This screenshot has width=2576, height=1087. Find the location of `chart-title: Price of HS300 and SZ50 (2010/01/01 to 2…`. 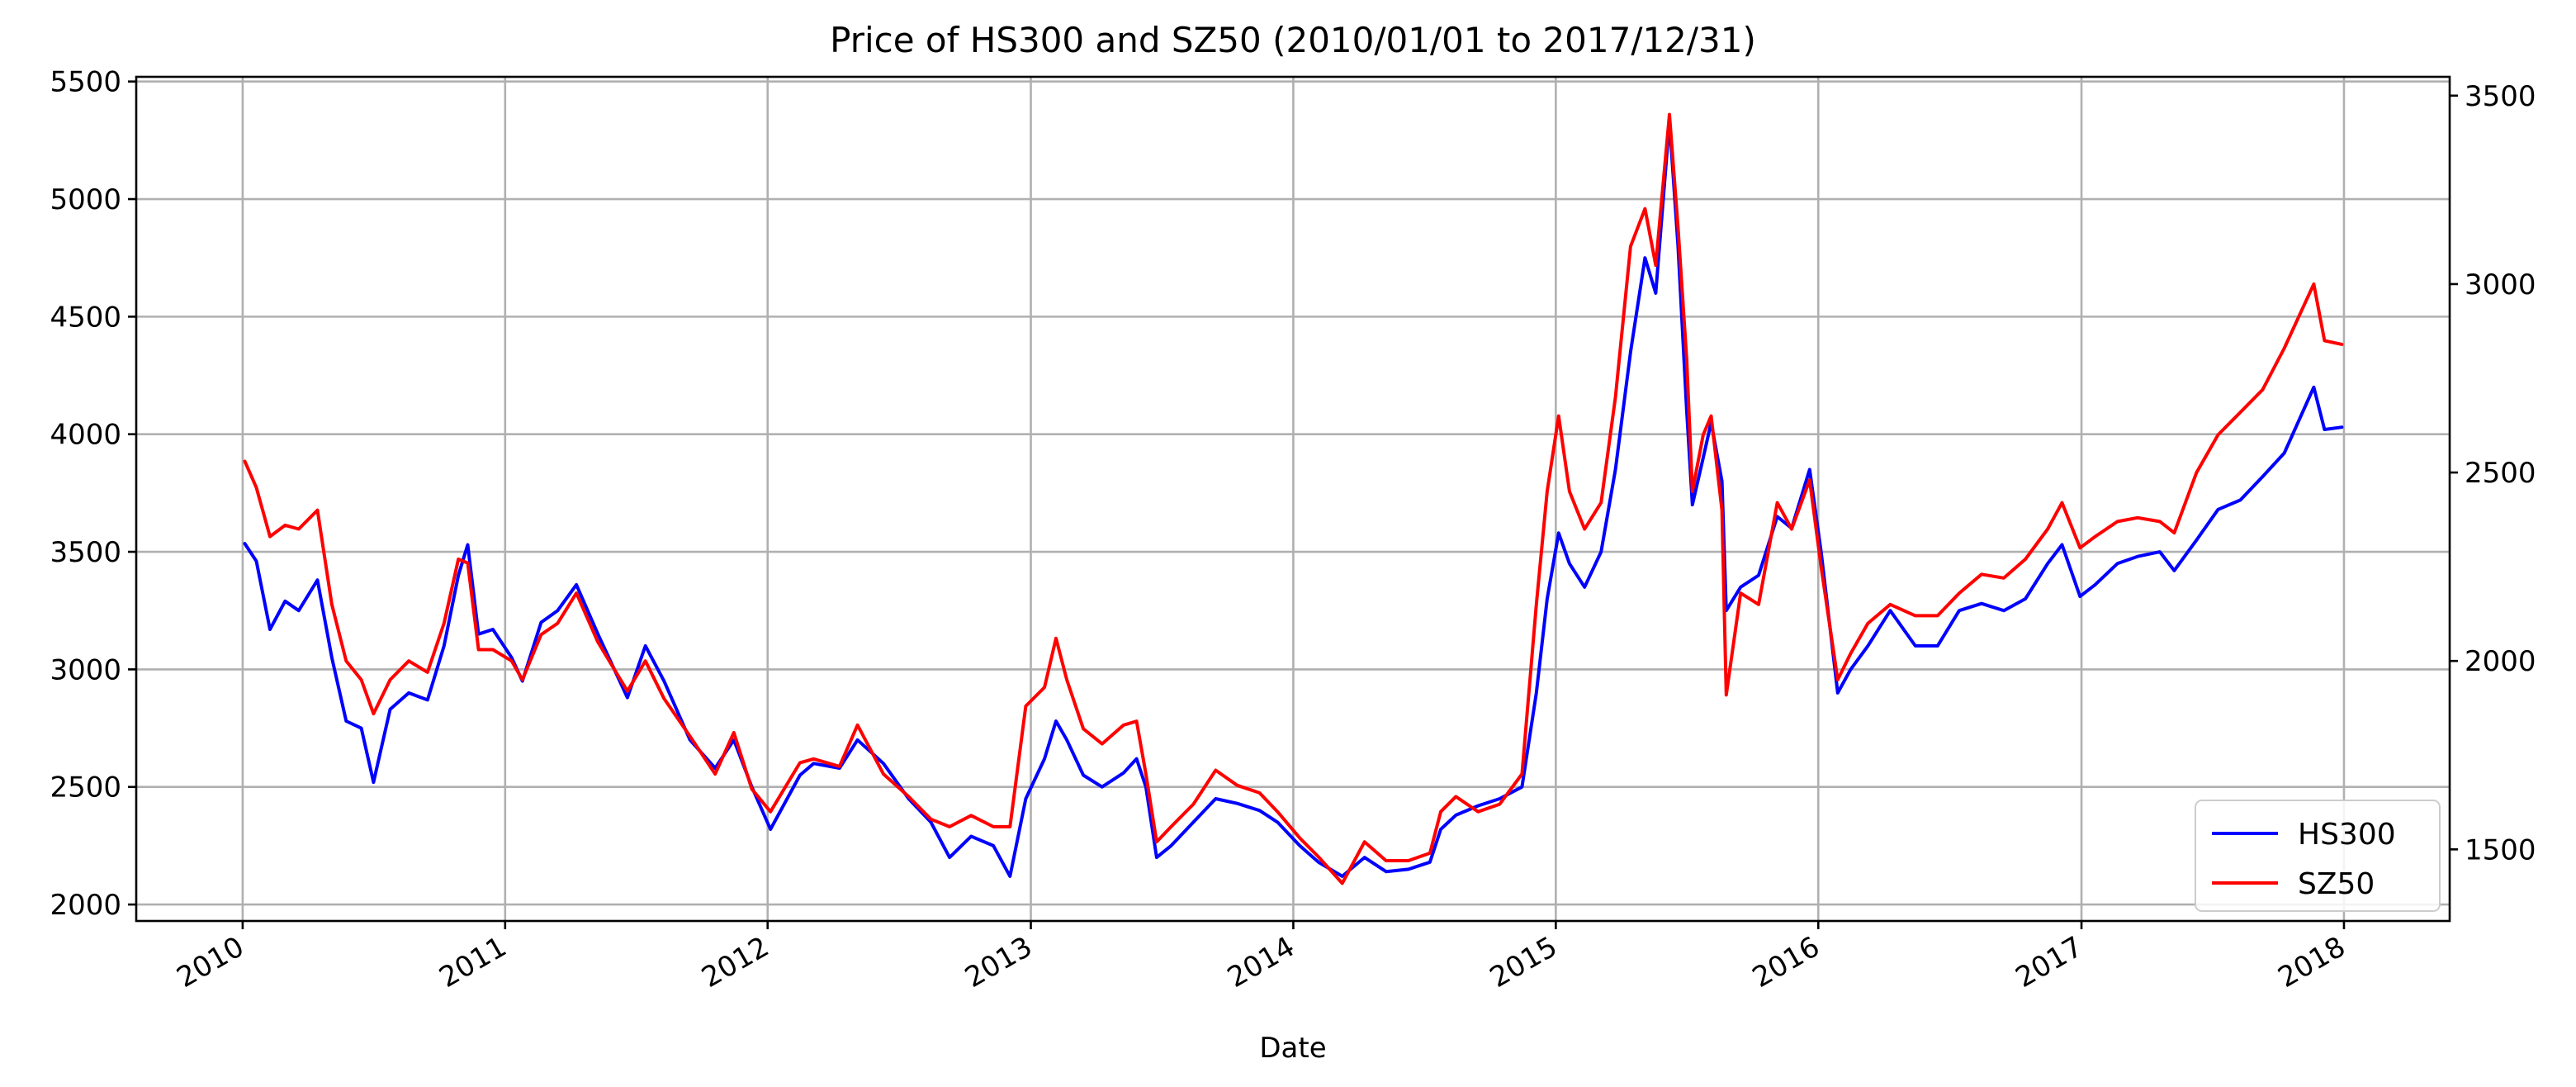

chart-title: Price of HS300 and SZ50 (2010/01/01 to 2… is located at coordinates (1293, 40).